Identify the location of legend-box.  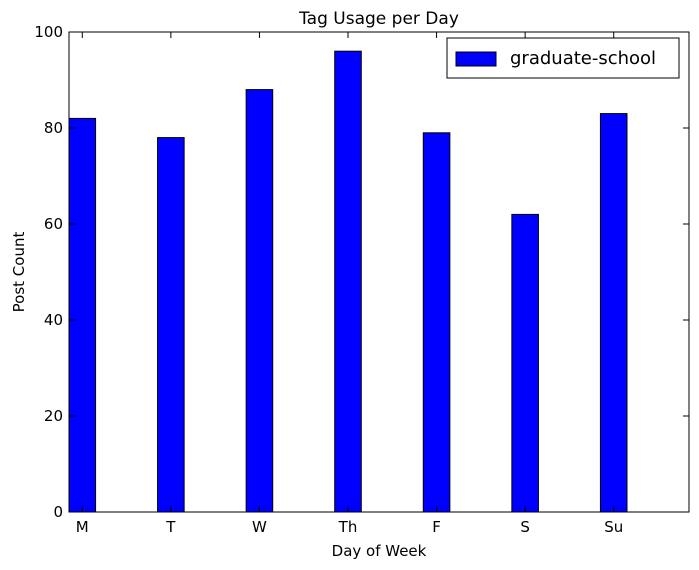
(563, 58).